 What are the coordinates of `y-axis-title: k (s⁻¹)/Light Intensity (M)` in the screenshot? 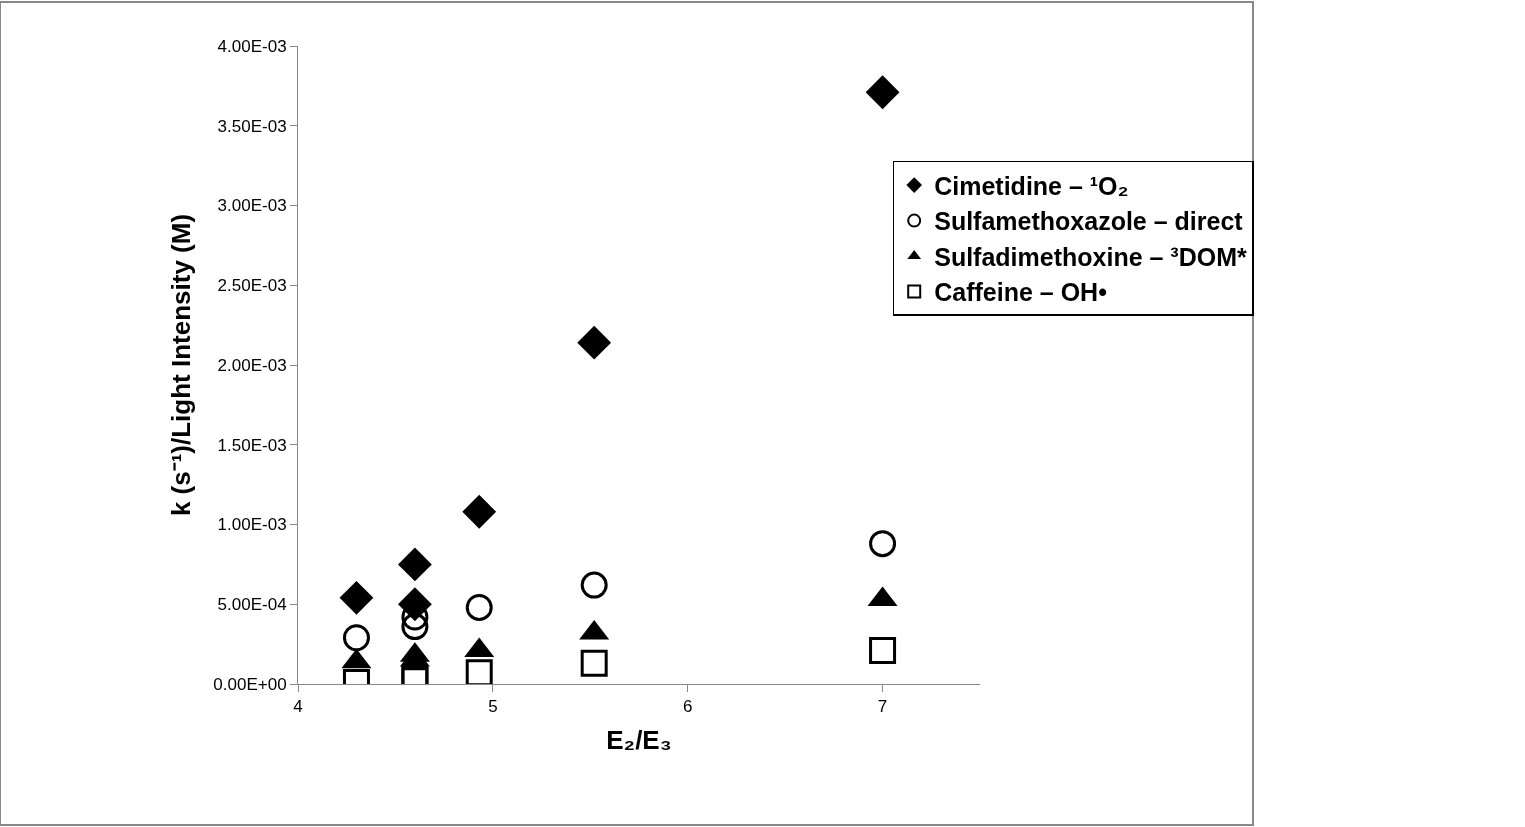 It's located at (180, 365).